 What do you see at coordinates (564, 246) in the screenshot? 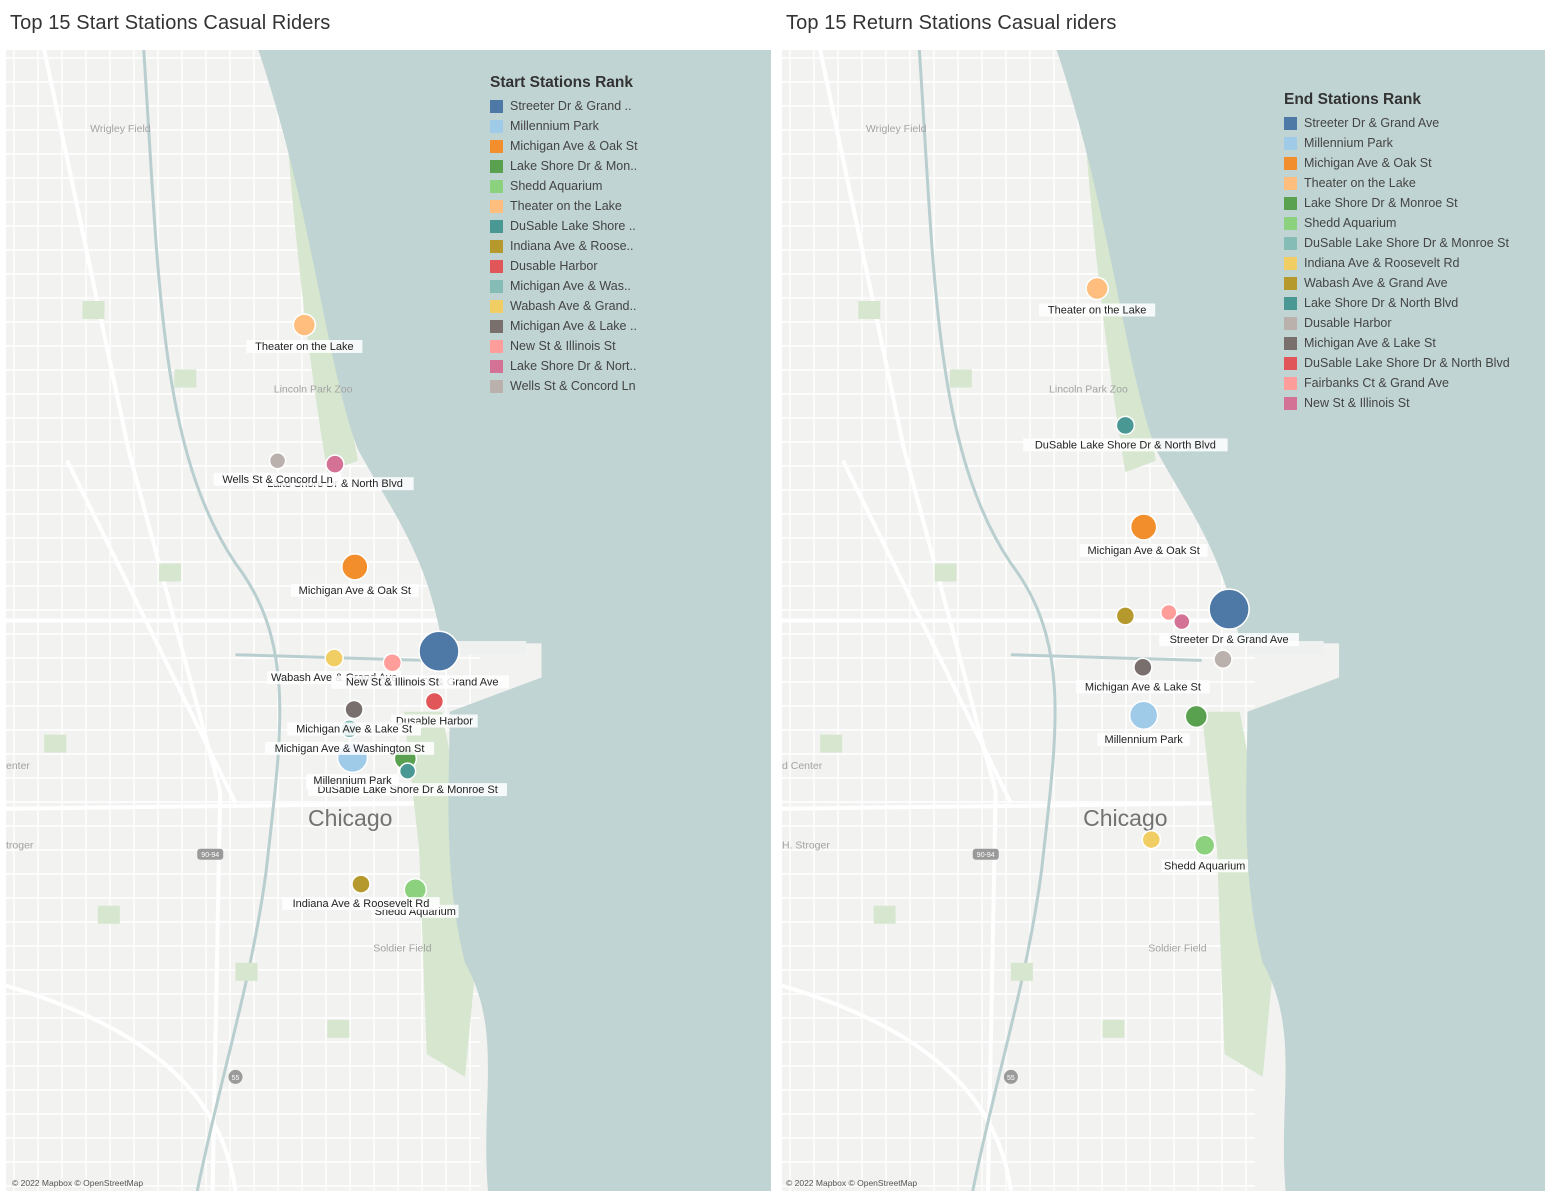
I see `legend-item: Indiana Ave & Roose..` at bounding box center [564, 246].